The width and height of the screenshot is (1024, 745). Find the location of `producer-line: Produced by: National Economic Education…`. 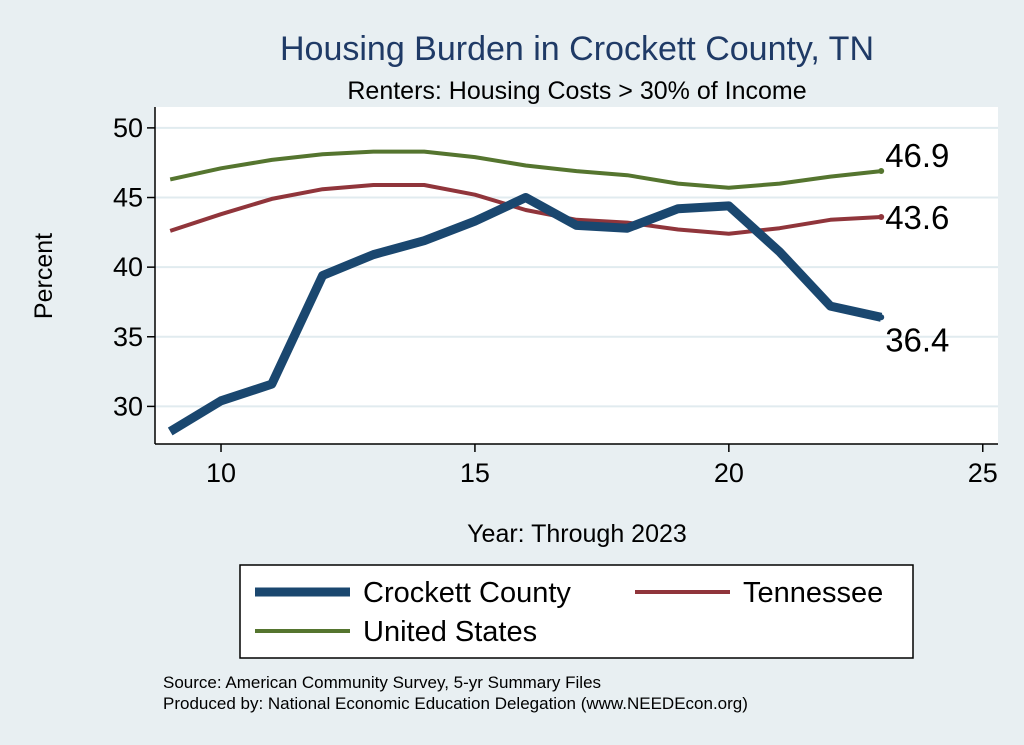

producer-line: Produced by: National Economic Education… is located at coordinates (455, 703).